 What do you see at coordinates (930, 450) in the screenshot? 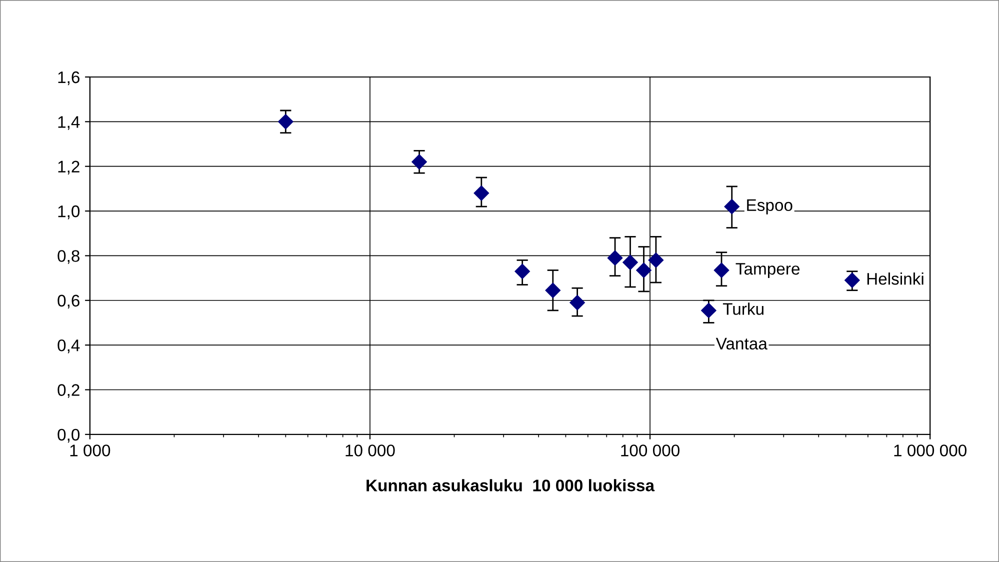
I see `x-tick-label: 1 000 000` at bounding box center [930, 450].